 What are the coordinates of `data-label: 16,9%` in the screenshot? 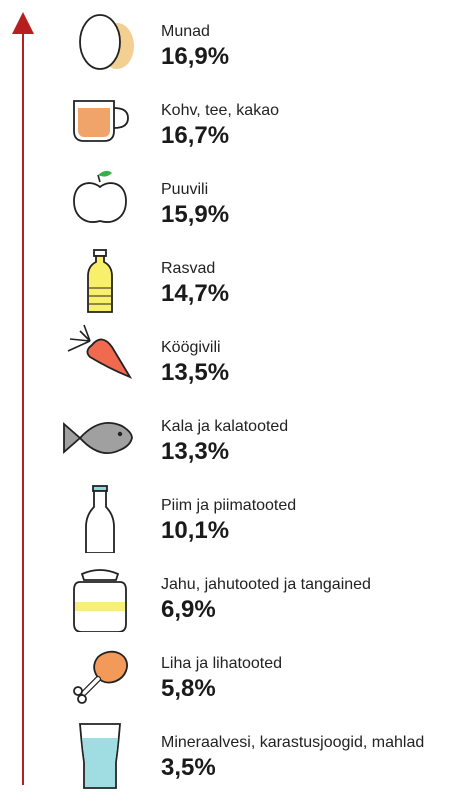 It's located at (195, 56).